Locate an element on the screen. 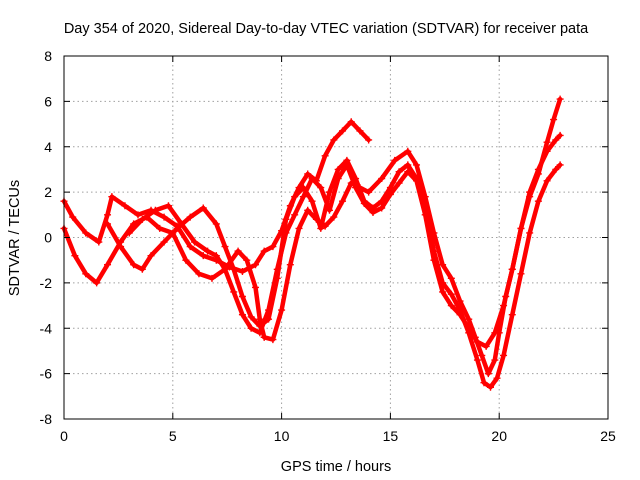 Image resolution: width=640 pixels, height=480 pixels. x-tick-label: 15 is located at coordinates (391, 436).